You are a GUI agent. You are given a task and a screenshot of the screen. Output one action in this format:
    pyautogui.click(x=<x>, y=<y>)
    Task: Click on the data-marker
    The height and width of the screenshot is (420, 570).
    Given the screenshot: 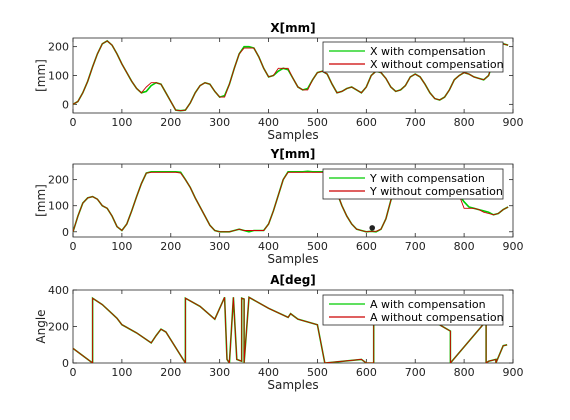 What is the action you would take?
    pyautogui.click(x=372, y=228)
    